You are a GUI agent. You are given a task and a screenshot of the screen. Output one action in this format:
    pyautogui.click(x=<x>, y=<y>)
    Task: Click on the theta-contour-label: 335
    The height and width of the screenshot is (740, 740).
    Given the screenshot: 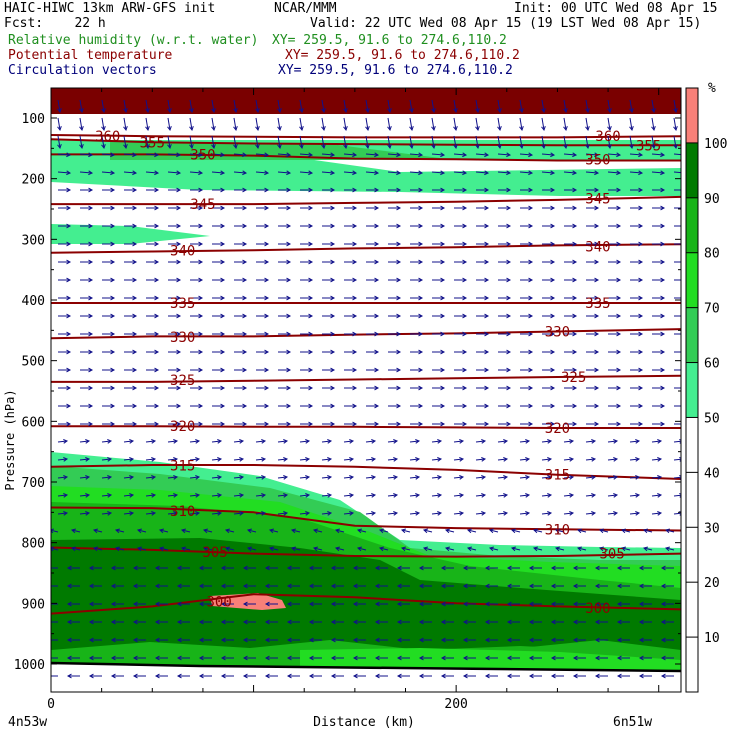 What is the action you would take?
    pyautogui.click(x=597, y=304)
    